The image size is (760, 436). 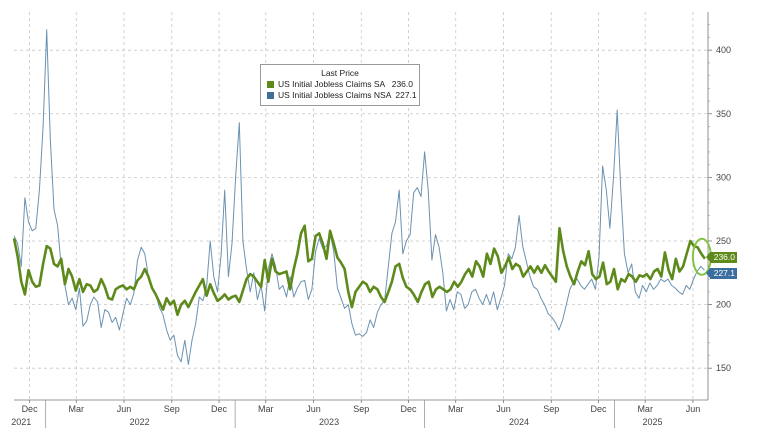 What do you see at coordinates (402, 84) in the screenshot?
I see `legend-value-sa: 236.0` at bounding box center [402, 84].